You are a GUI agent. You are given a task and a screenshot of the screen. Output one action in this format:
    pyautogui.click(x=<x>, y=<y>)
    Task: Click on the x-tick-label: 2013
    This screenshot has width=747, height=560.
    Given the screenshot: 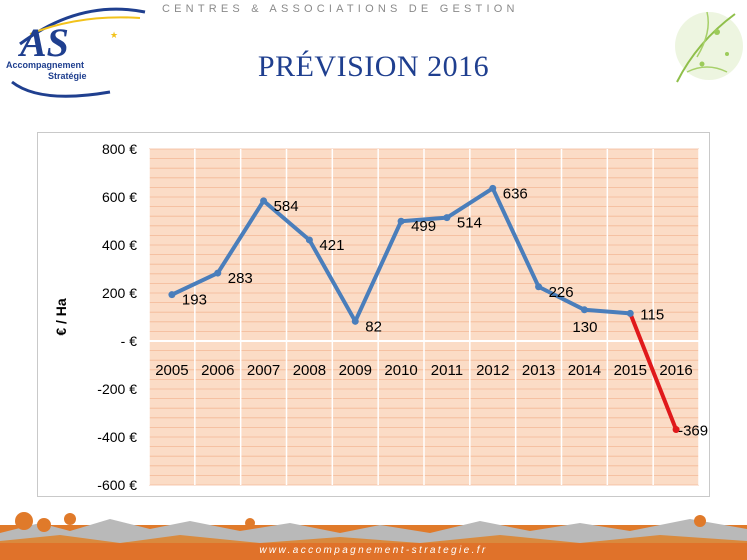 What is the action you would take?
    pyautogui.click(x=538, y=370)
    